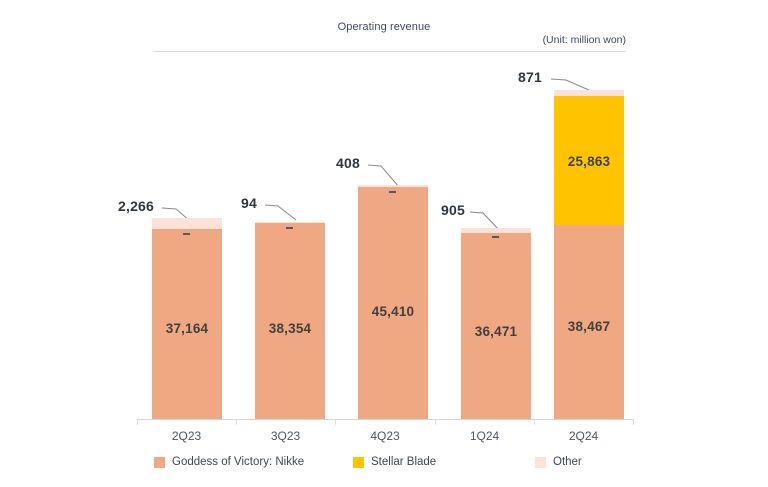  Describe the element at coordinates (358, 462) in the screenshot. I see `legend-swatch-stellar-blade-icon` at that location.